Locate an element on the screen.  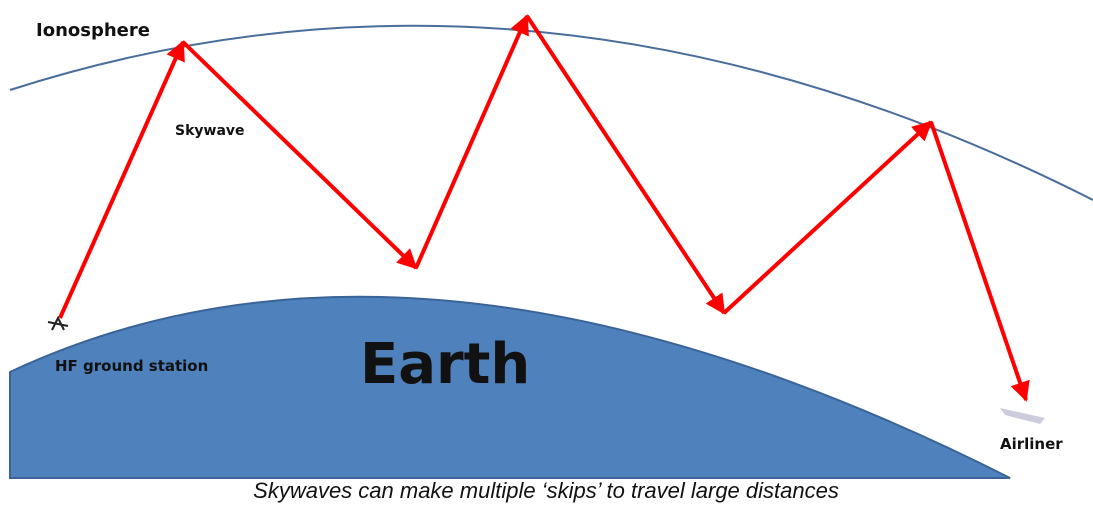
skywave-label: Skywave is located at coordinates (210, 131).